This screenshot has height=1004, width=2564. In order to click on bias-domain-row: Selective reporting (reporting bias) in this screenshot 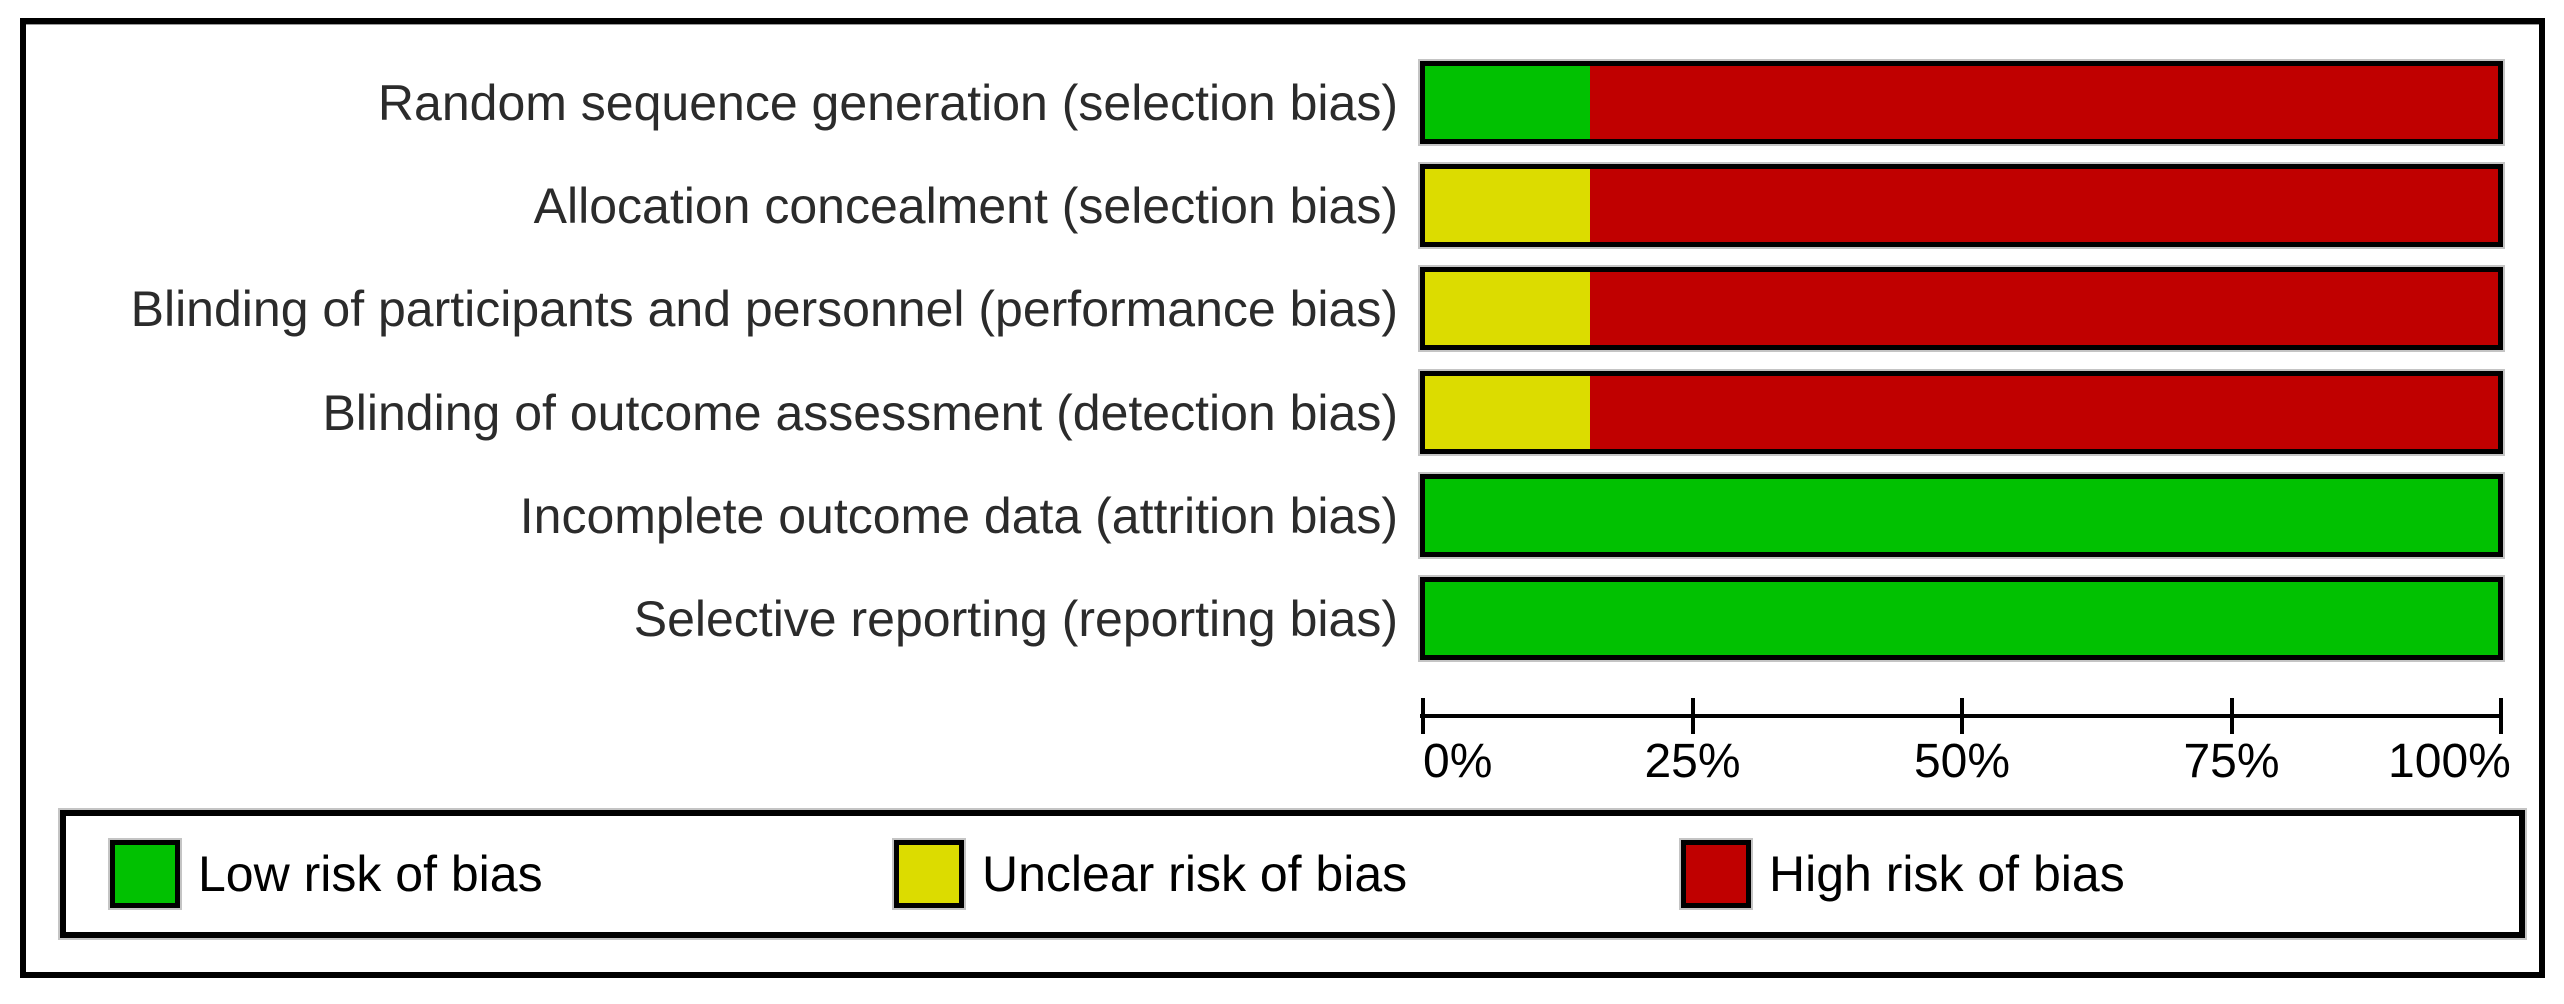, I will do `click(1282, 618)`.